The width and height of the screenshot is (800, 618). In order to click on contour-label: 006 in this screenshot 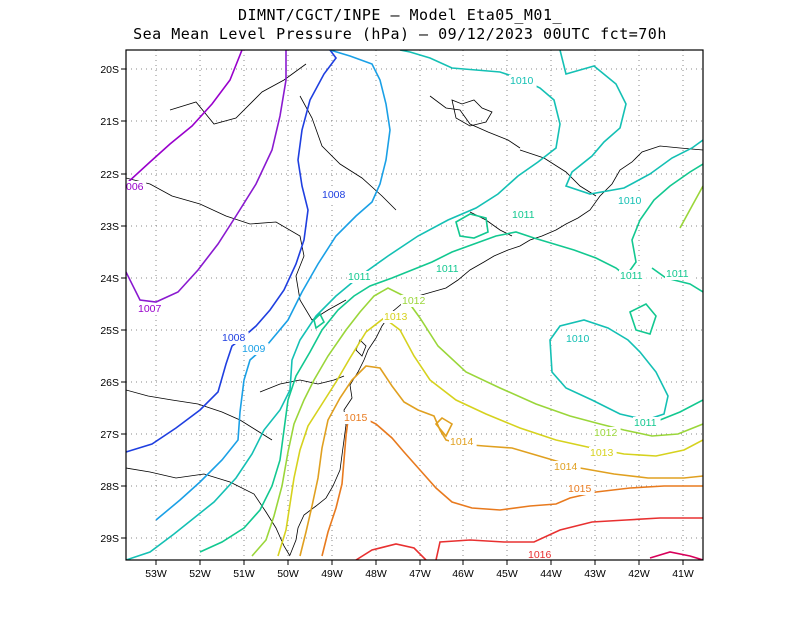, I will do `click(135, 187)`.